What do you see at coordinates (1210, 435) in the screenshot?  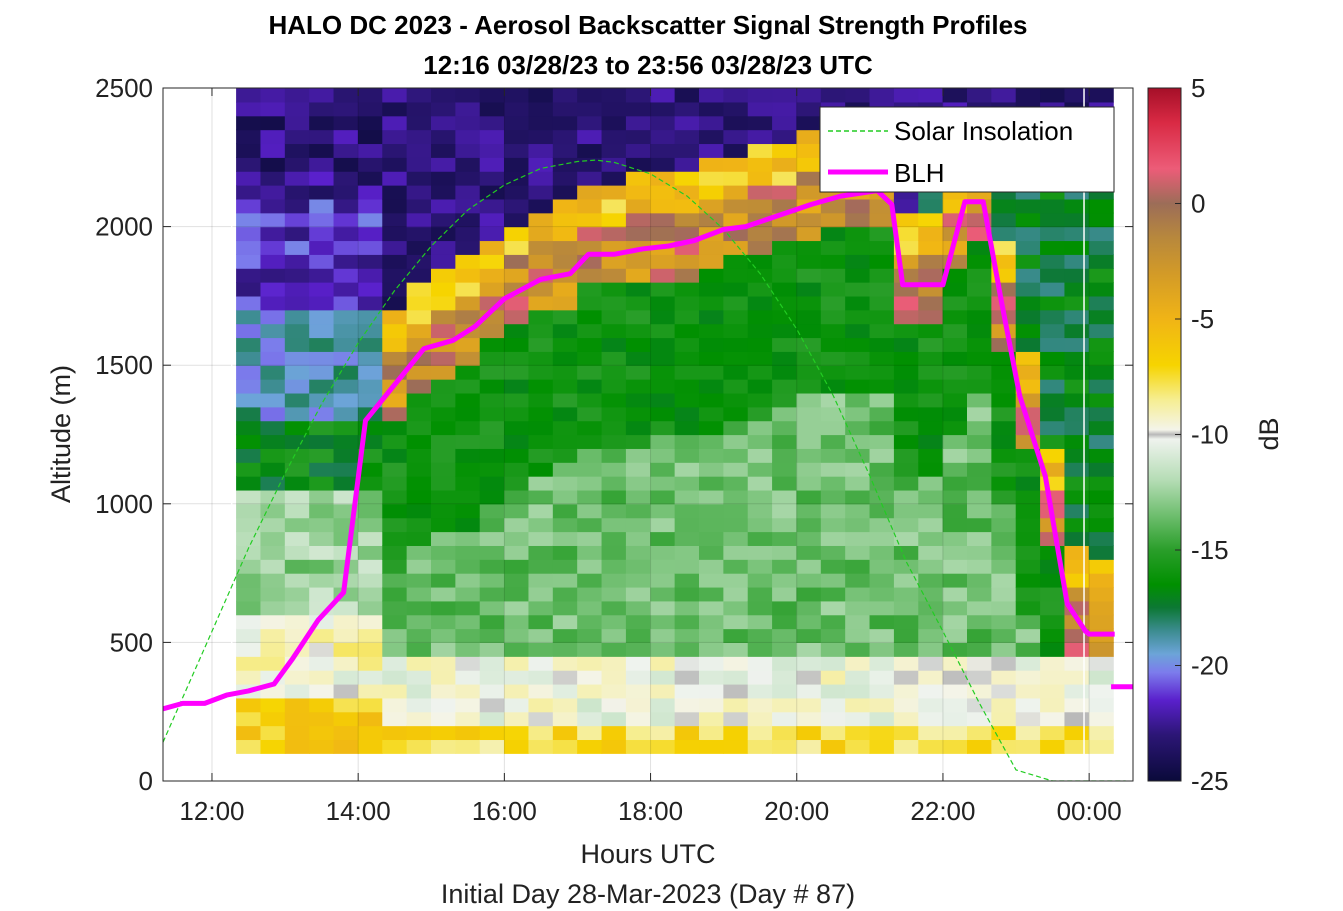 I see `colorbar-tick-label: -10` at bounding box center [1210, 435].